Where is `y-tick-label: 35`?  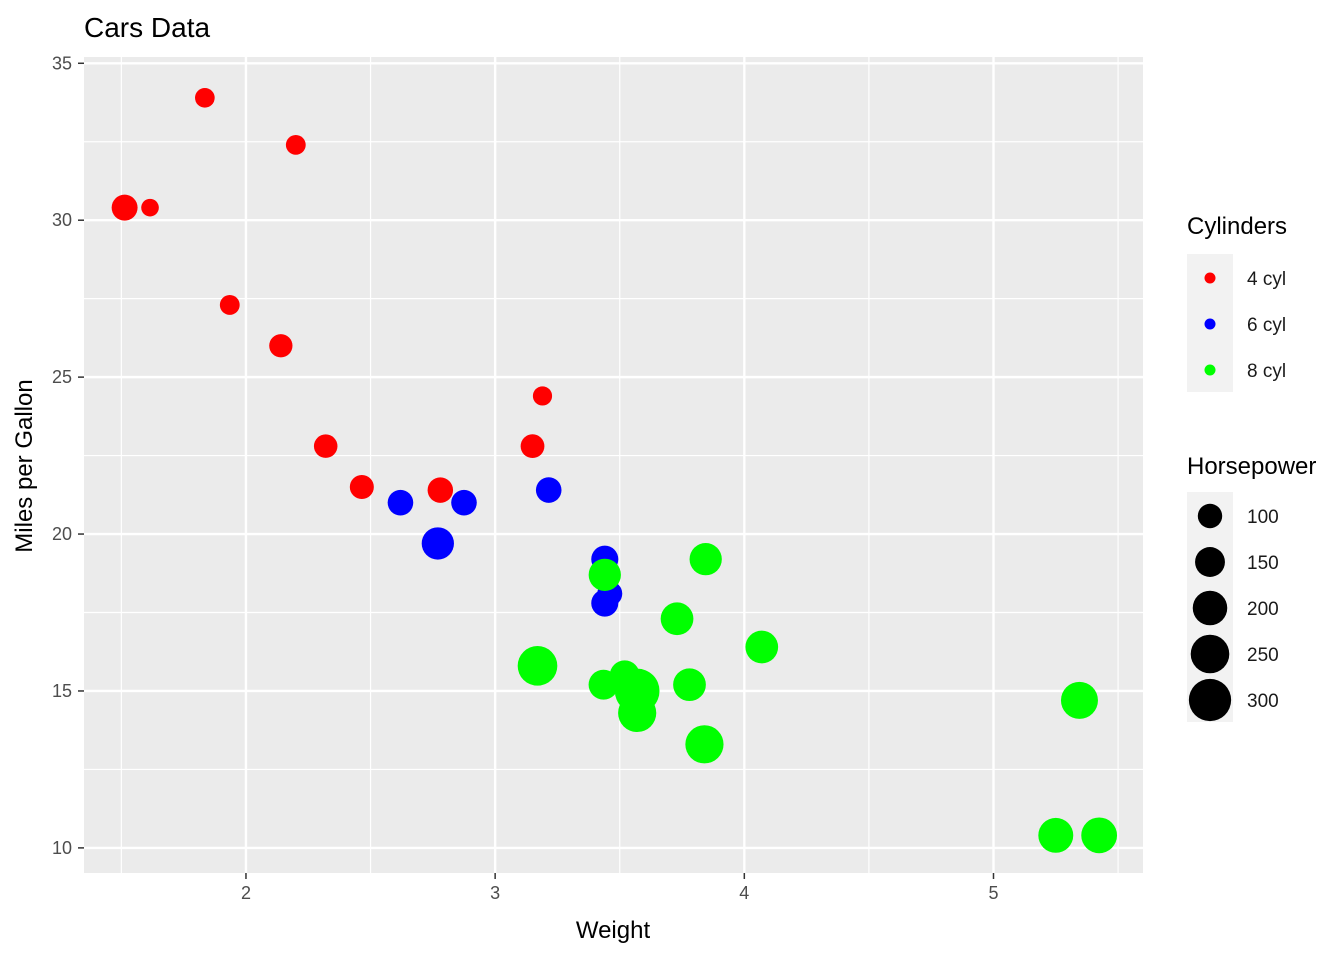
y-tick-label: 35 is located at coordinates (62, 63).